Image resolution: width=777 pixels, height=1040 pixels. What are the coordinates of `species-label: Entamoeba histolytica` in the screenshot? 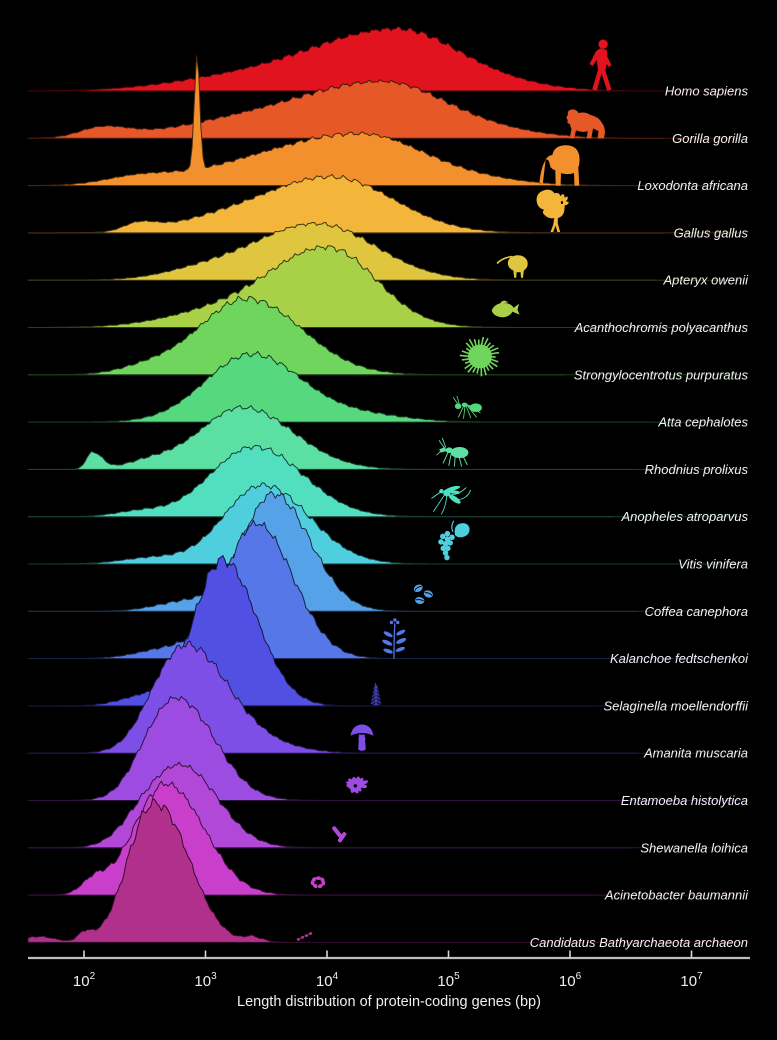 It's located at (684, 800).